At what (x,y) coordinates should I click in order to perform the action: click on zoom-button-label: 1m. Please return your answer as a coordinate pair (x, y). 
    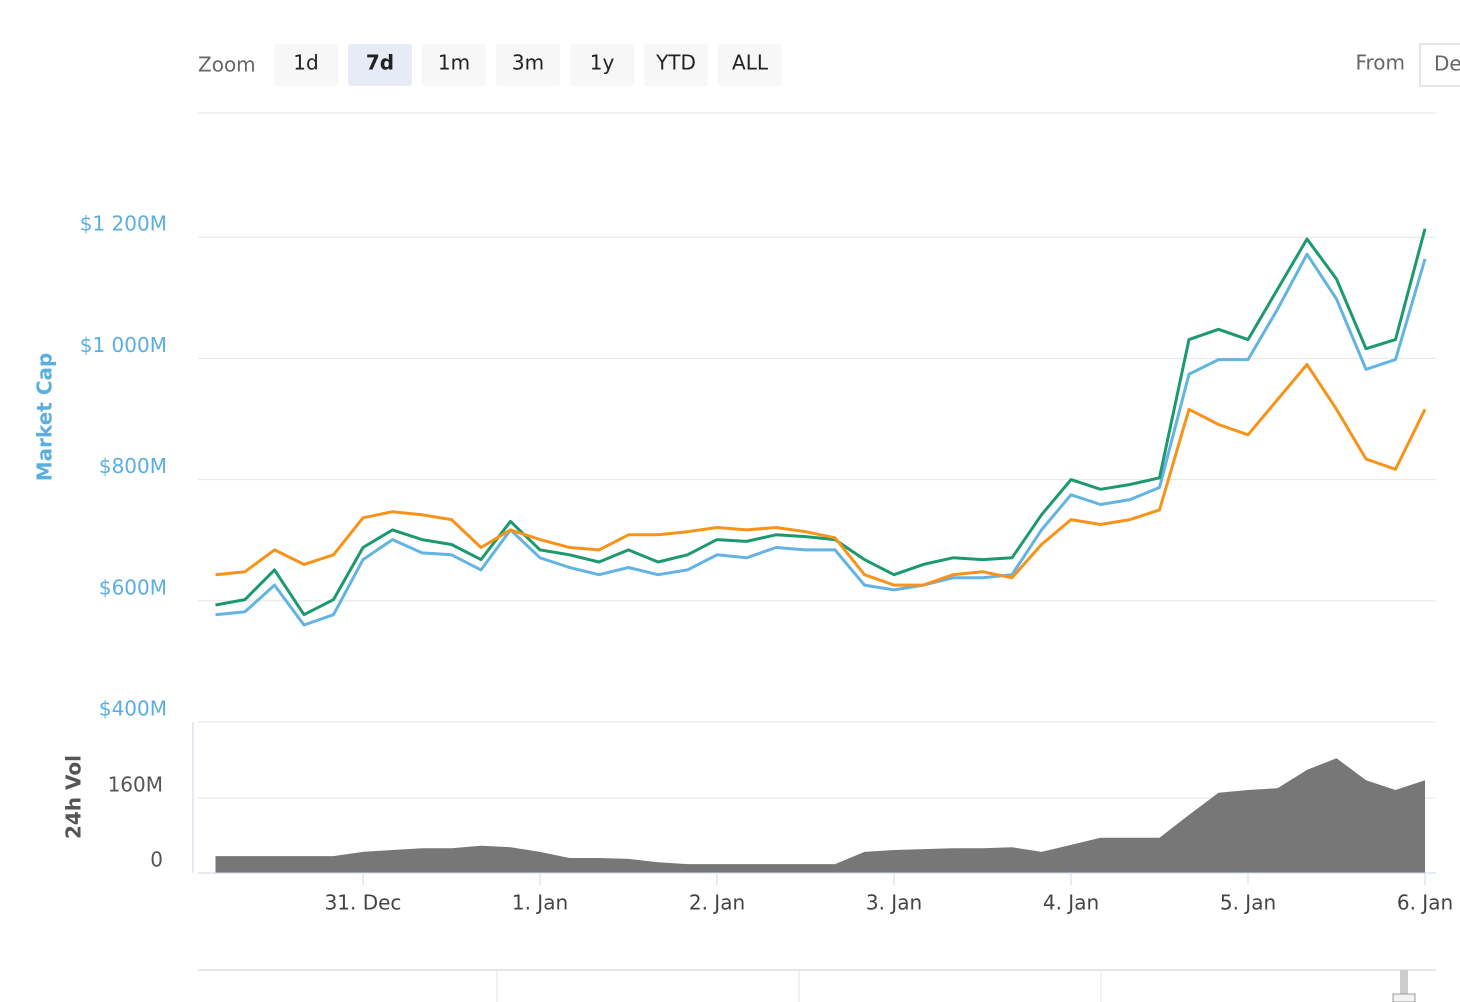
    Looking at the image, I should click on (454, 63).